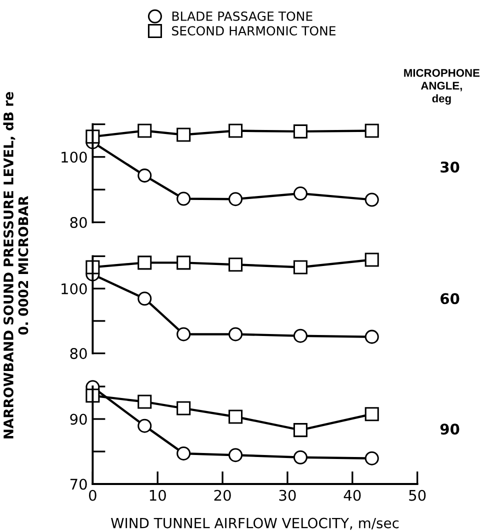  What do you see at coordinates (450, 298) in the screenshot?
I see `text: 60` at bounding box center [450, 298].